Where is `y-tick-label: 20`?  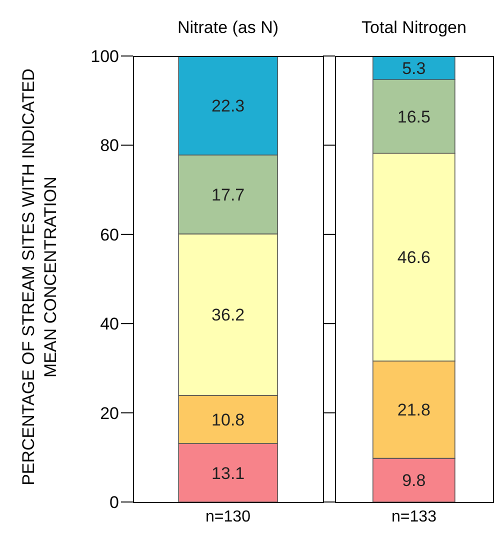 y-tick-label: 20 is located at coordinates (109, 413).